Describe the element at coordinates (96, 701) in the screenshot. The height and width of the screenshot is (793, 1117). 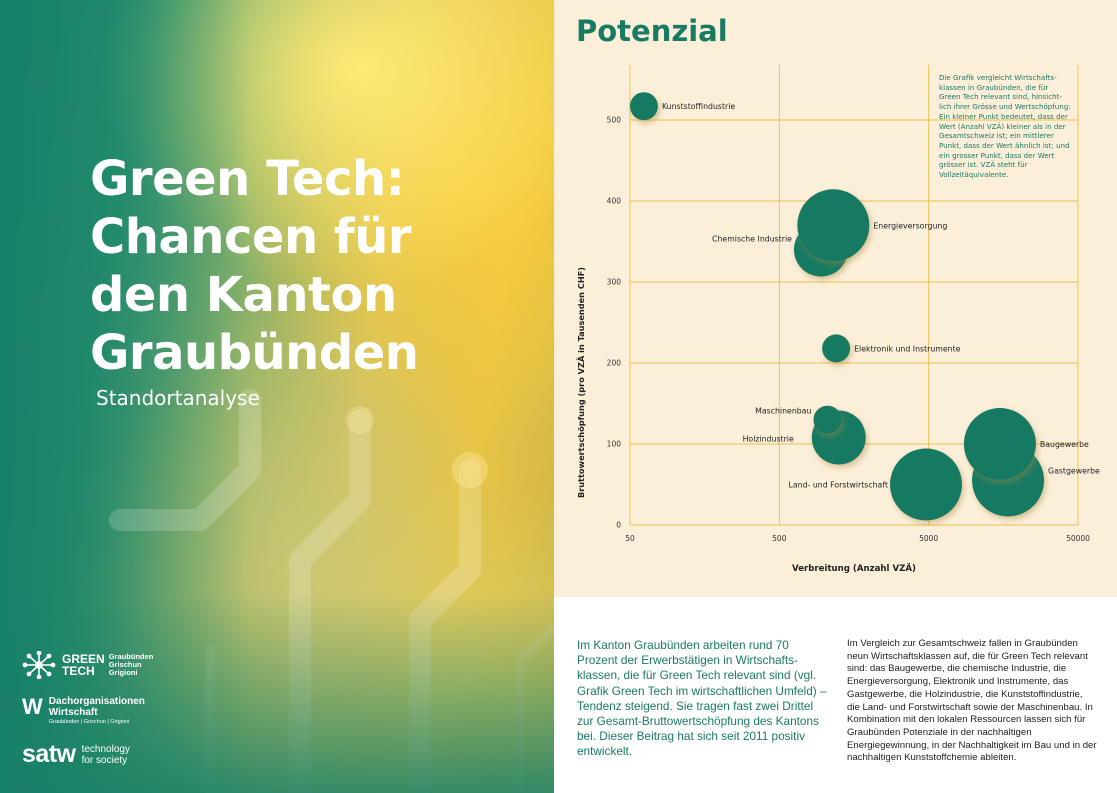
I see `dachorganisationen-logo-name-1: Dachorganisationen` at that location.